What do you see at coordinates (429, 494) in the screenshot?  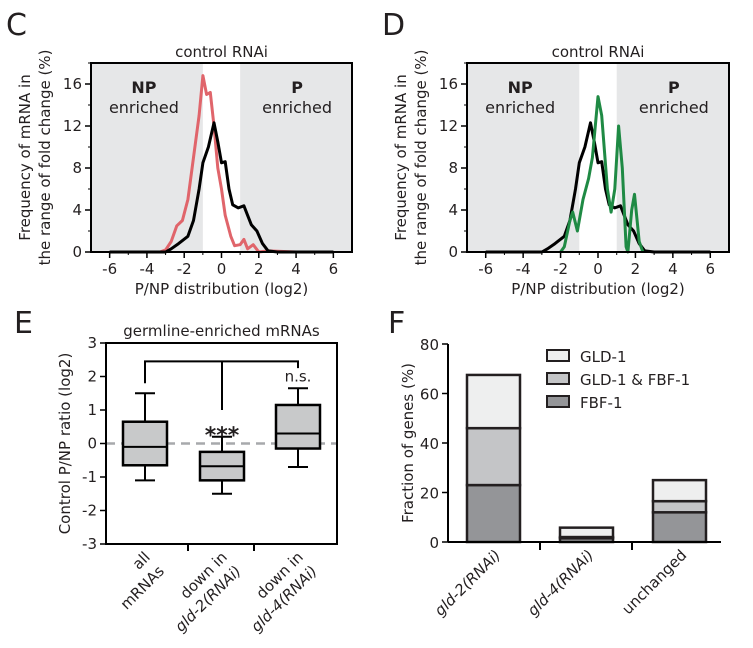 I see `y-tick-label: 20` at bounding box center [429, 494].